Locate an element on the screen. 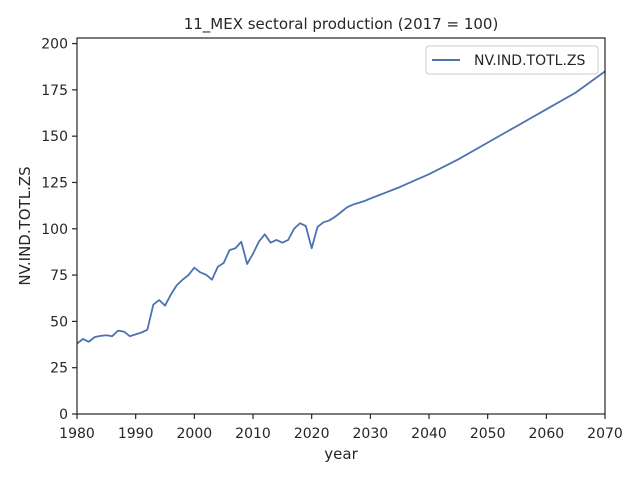 This screenshot has height=480, width=640. x-tick-label: 2070 is located at coordinates (605, 434).